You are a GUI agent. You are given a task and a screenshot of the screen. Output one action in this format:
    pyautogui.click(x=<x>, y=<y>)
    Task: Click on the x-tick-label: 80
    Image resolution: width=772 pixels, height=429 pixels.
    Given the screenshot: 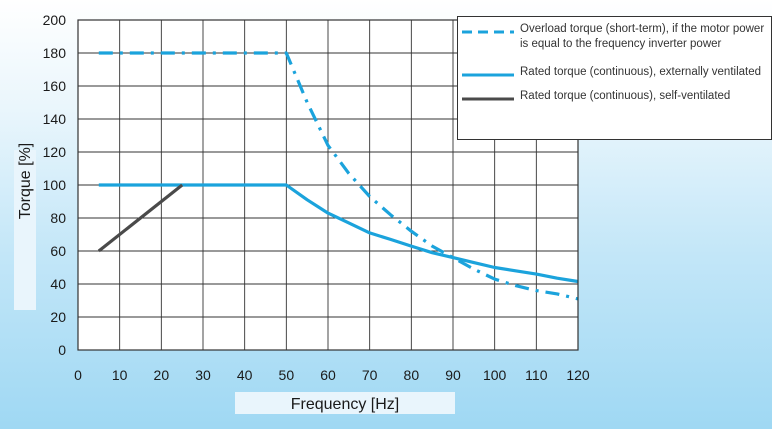 What is the action you would take?
    pyautogui.click(x=412, y=375)
    